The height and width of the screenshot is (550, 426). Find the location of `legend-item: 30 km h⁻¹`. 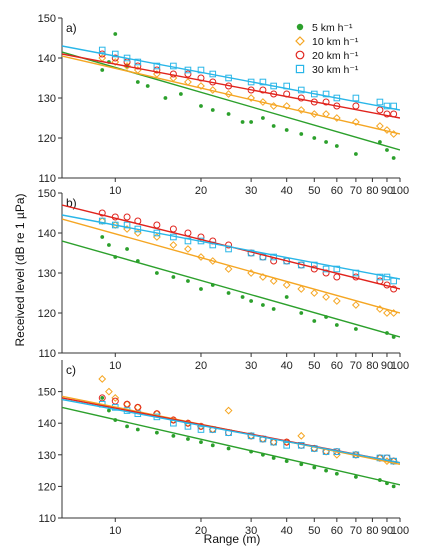

legend-item: 30 km h⁻¹ is located at coordinates (327, 70).